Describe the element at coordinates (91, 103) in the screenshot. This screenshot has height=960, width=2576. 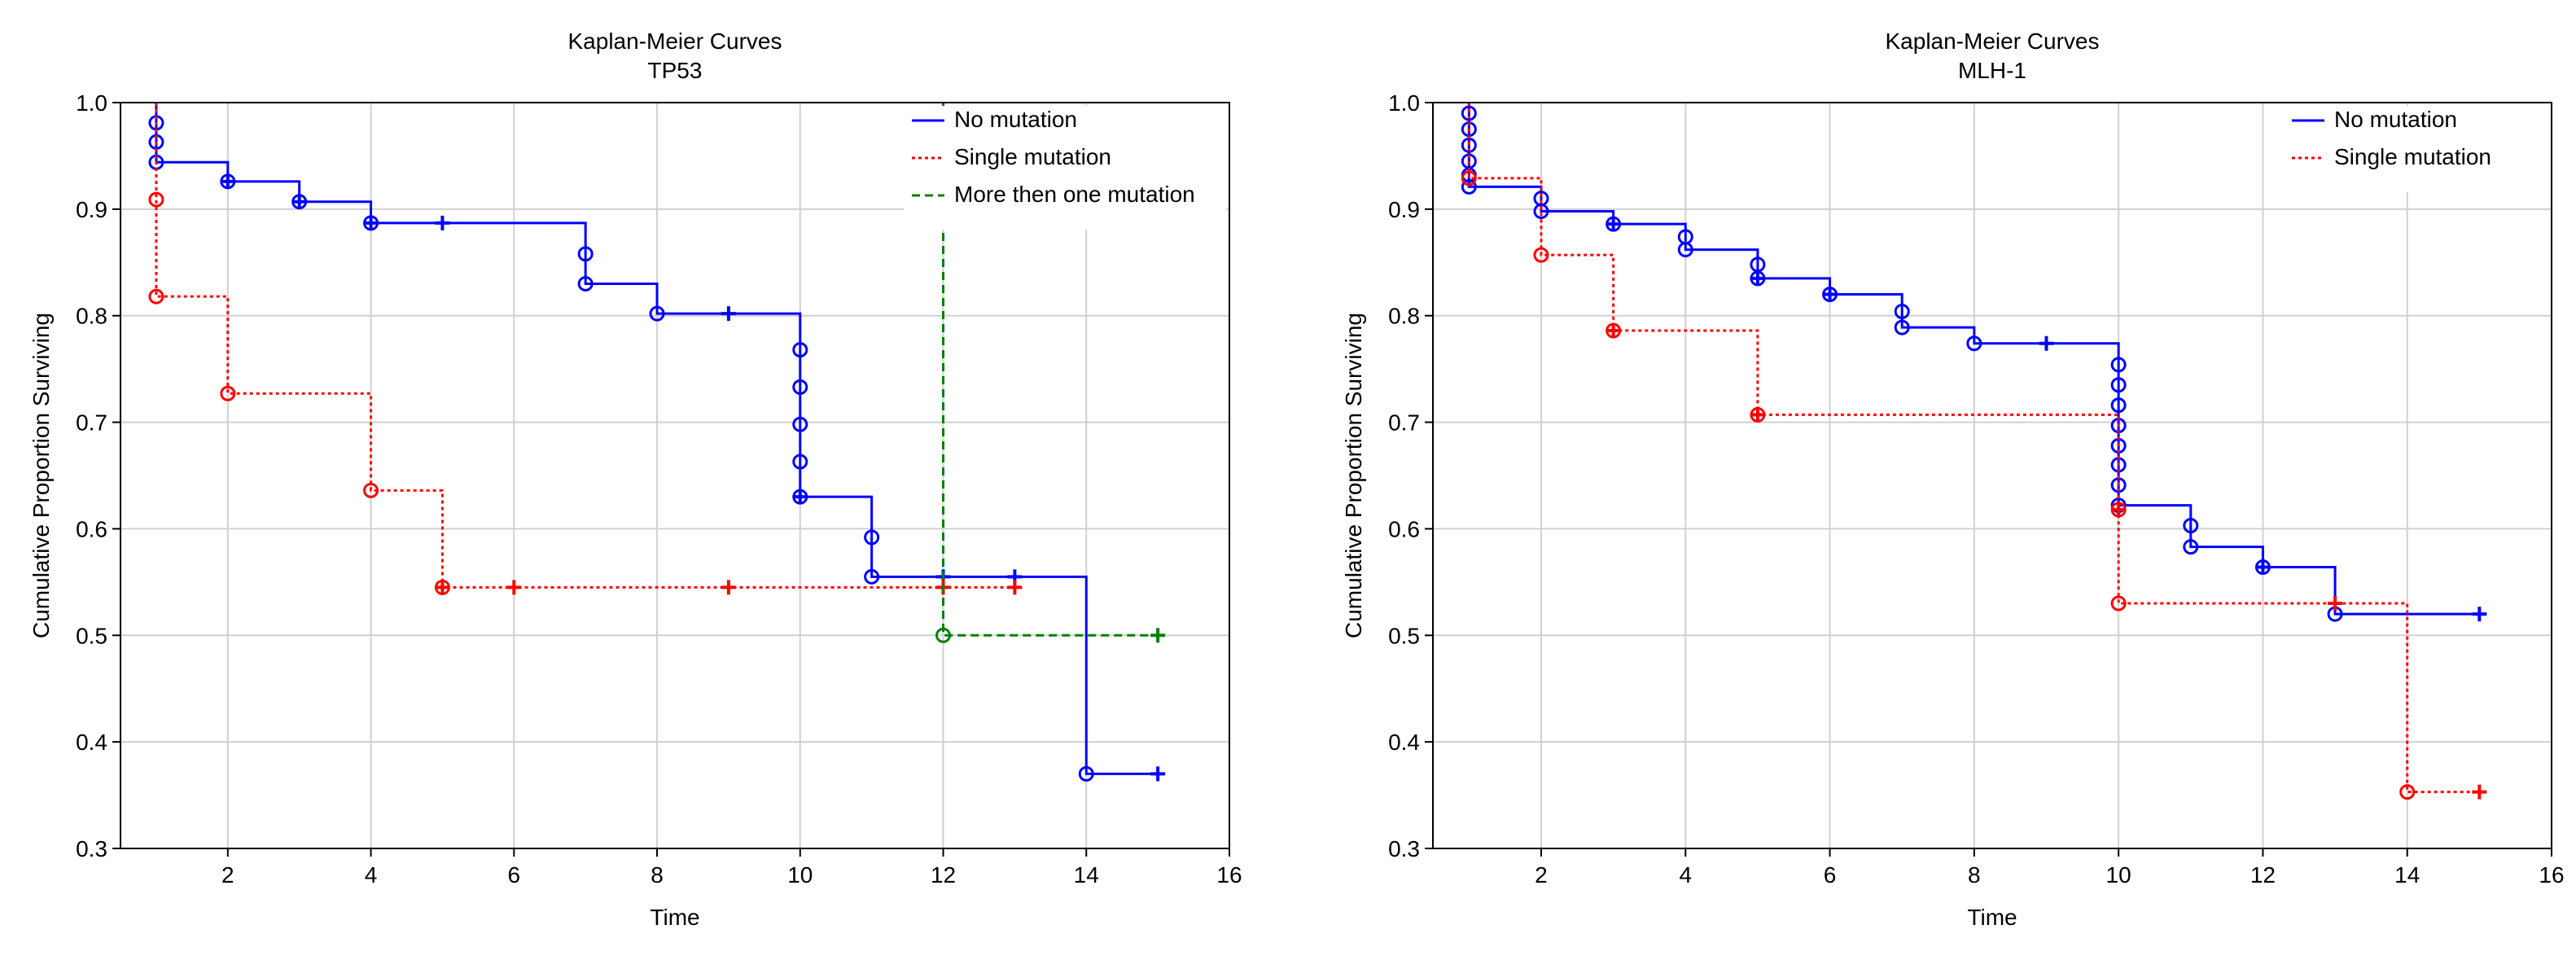
I see `y-tick-label: 1.0` at that location.